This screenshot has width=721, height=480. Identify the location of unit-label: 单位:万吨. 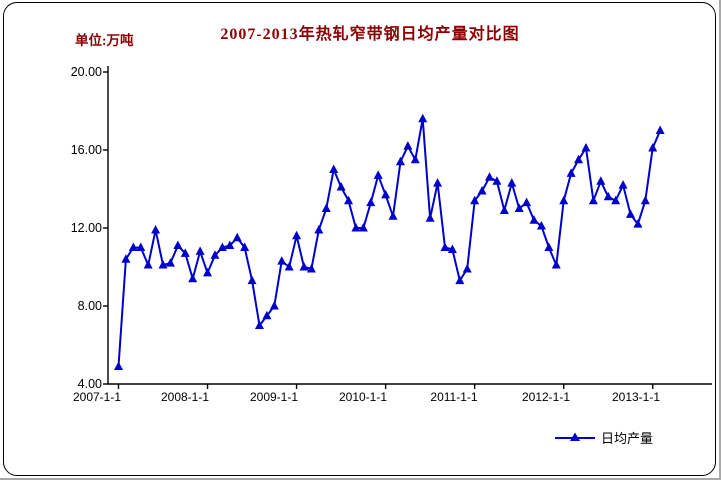
(104, 40).